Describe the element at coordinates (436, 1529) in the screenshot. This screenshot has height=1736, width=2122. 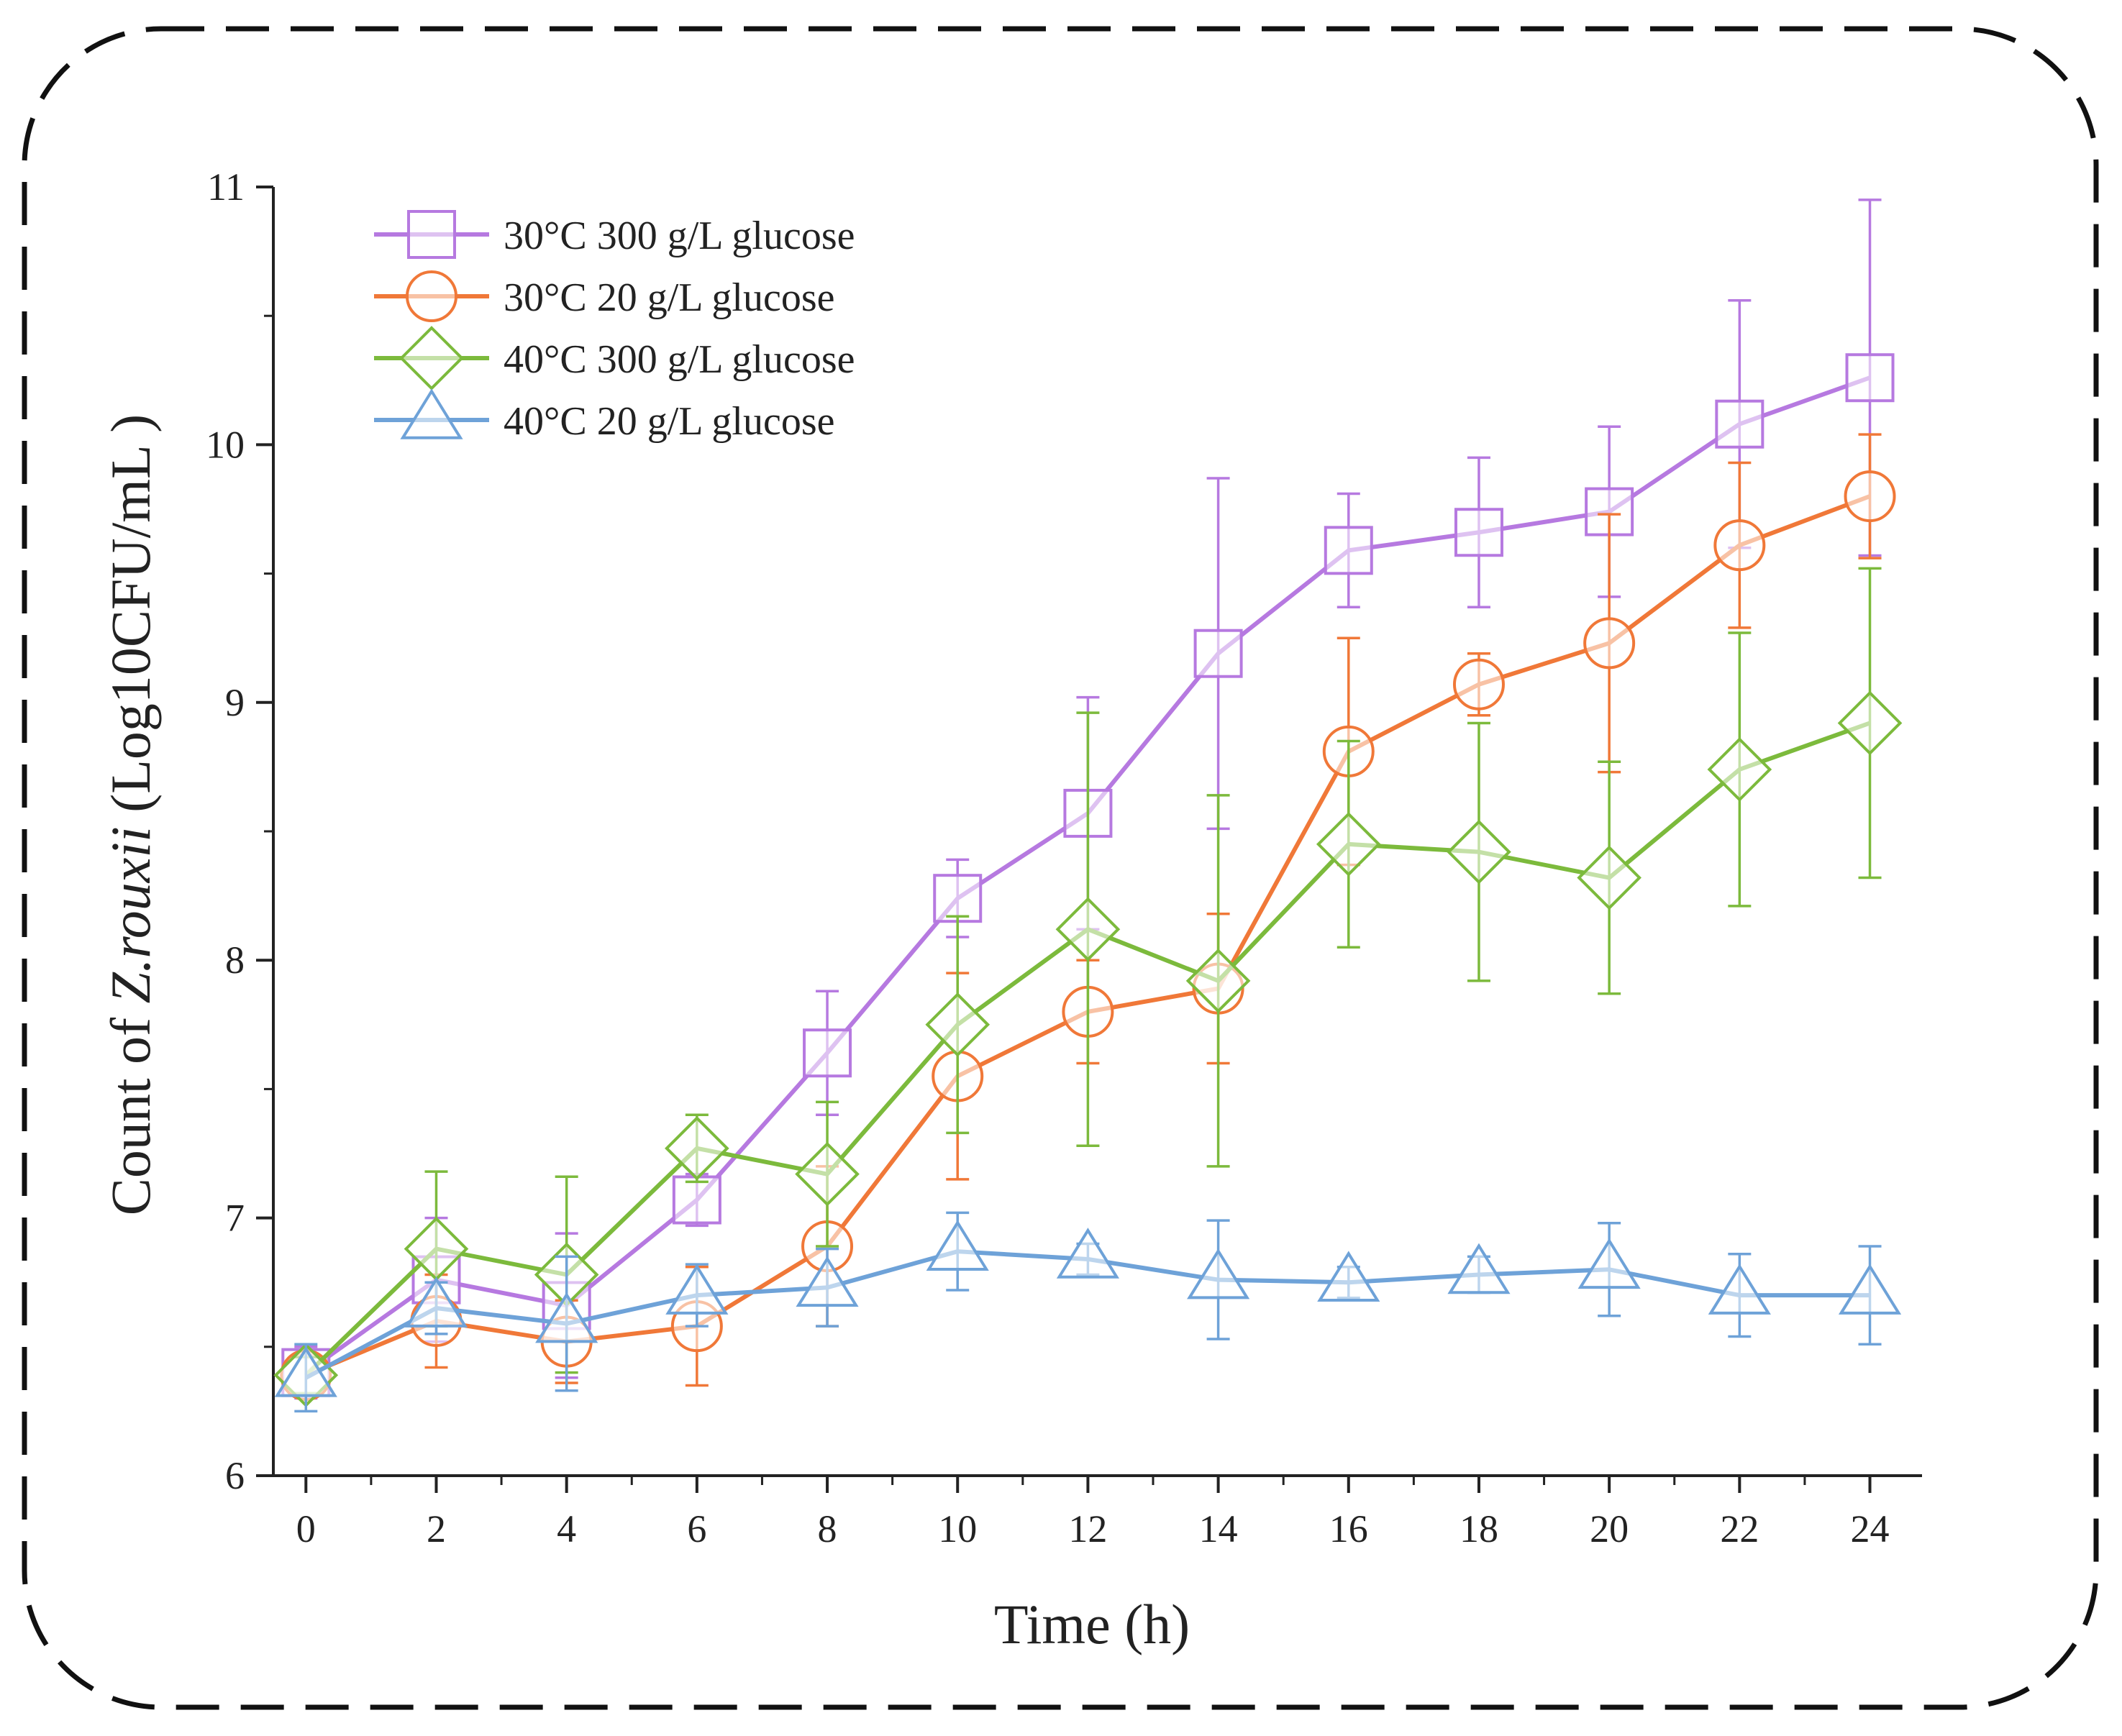
I see `x-tick-label: 2` at that location.